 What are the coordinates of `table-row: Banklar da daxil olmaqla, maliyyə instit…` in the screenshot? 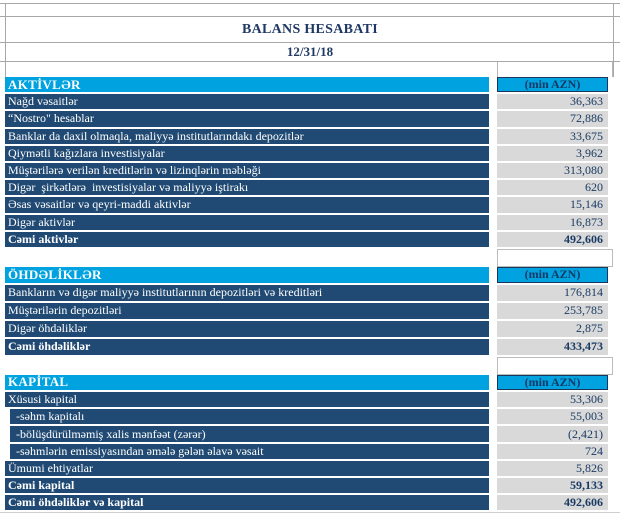 It's located at (310, 136).